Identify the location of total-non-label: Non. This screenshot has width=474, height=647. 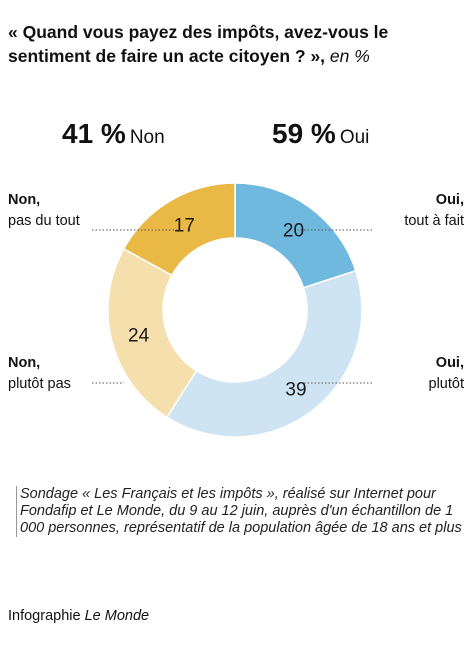
(147, 137).